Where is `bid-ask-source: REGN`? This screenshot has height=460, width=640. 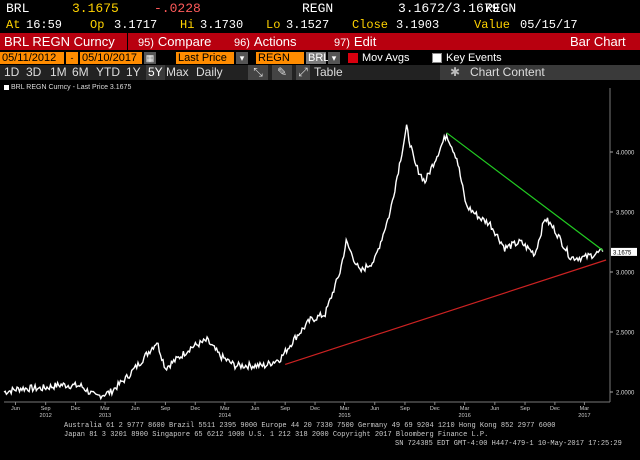
bid-ask-source: REGN is located at coordinates (318, 8).